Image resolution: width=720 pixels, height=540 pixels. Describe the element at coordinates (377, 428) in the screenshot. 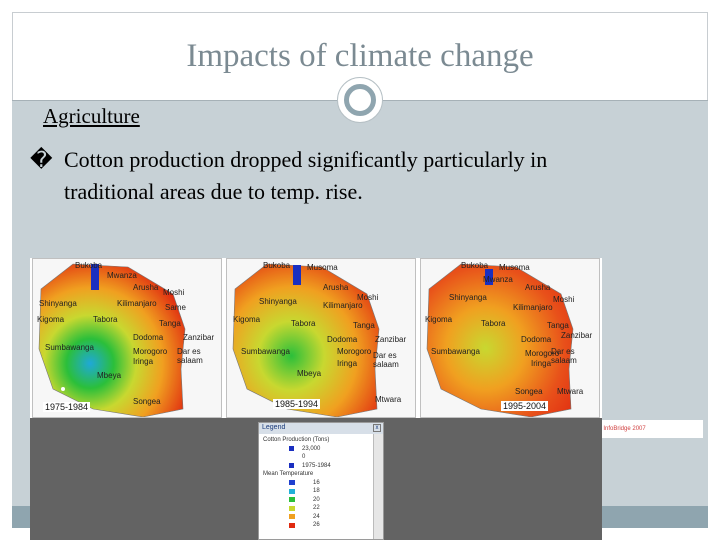

I see `close-icon: x` at that location.